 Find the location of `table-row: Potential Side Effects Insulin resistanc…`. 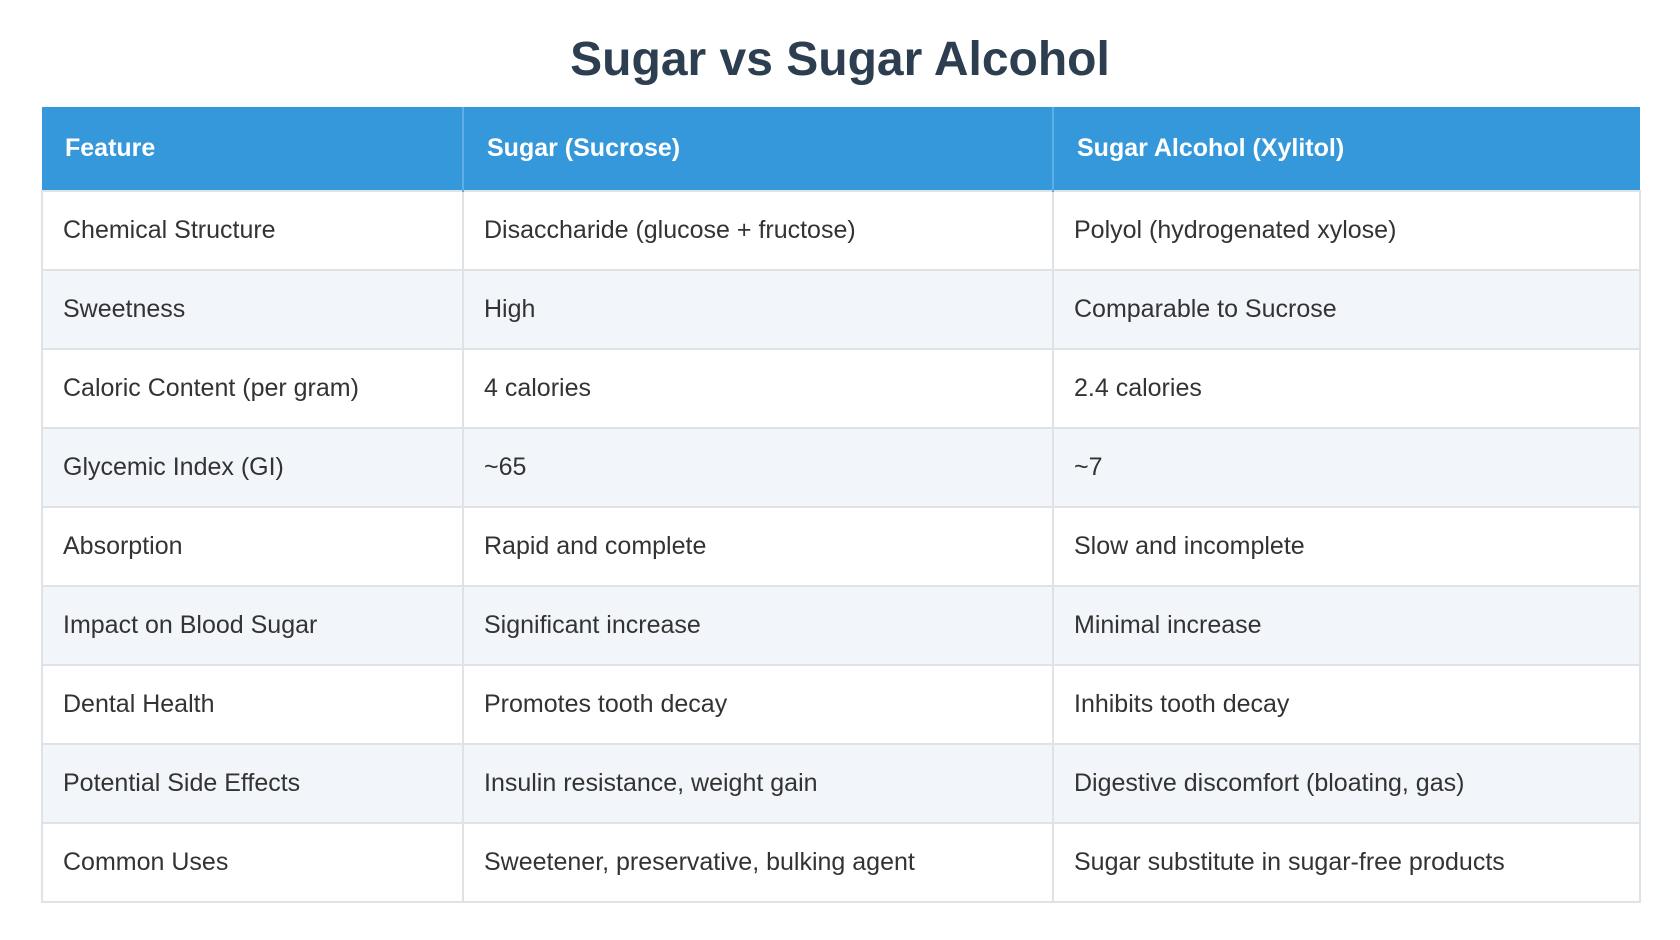

table-row: Potential Side Effects Insulin resistanc… is located at coordinates (841, 783).